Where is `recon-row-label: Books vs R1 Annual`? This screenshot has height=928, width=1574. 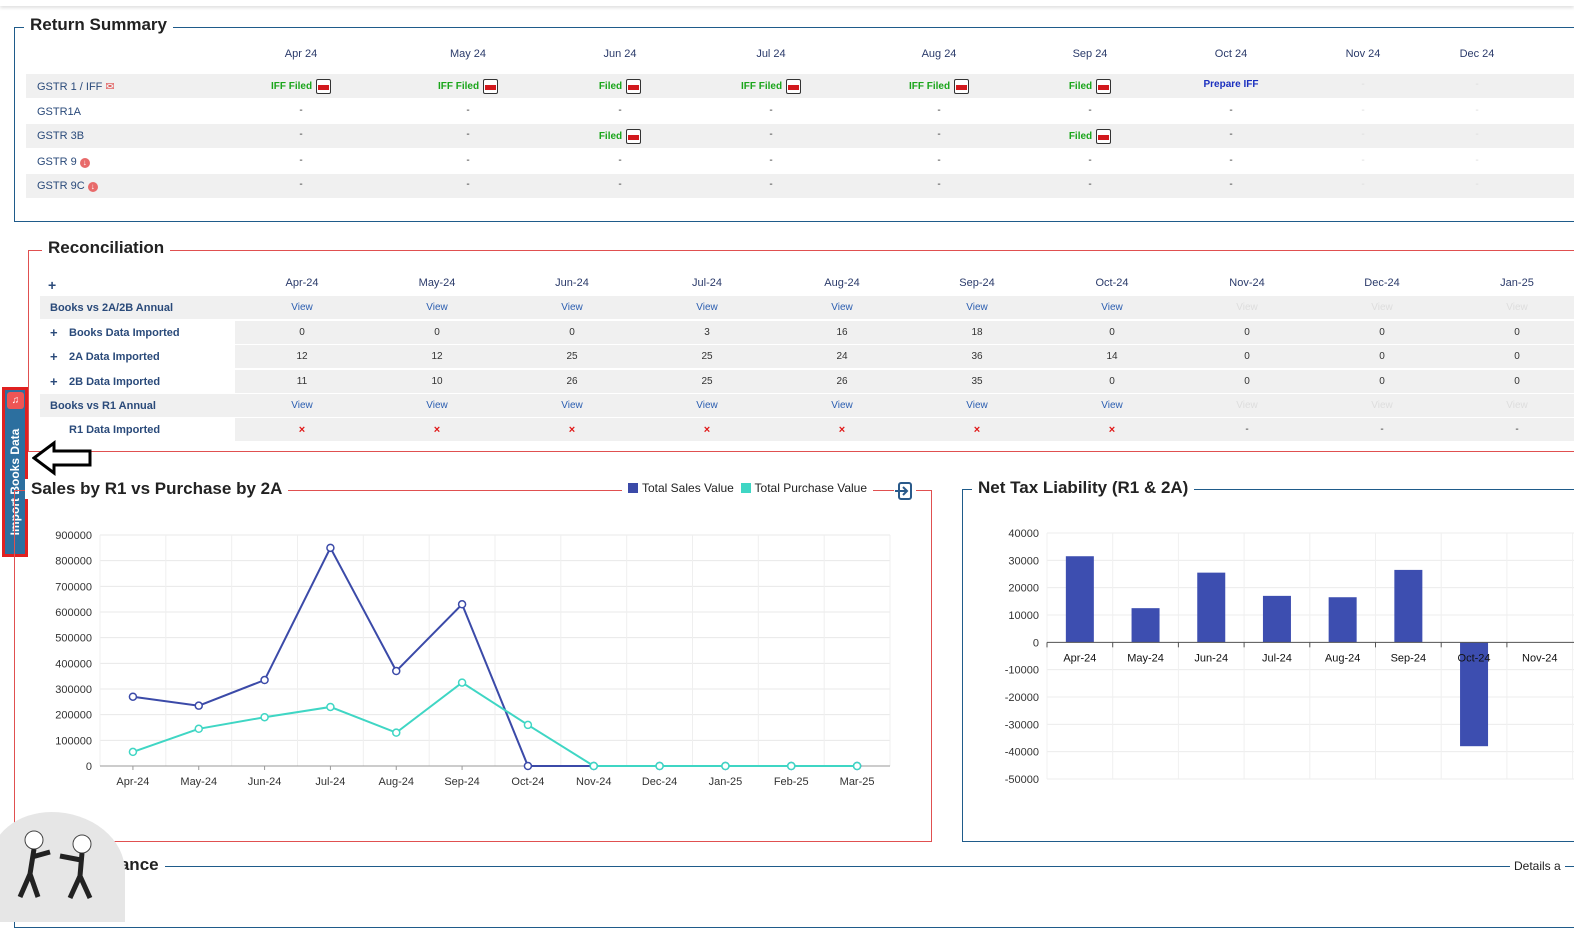
recon-row-label: Books vs R1 Annual is located at coordinates (103, 406).